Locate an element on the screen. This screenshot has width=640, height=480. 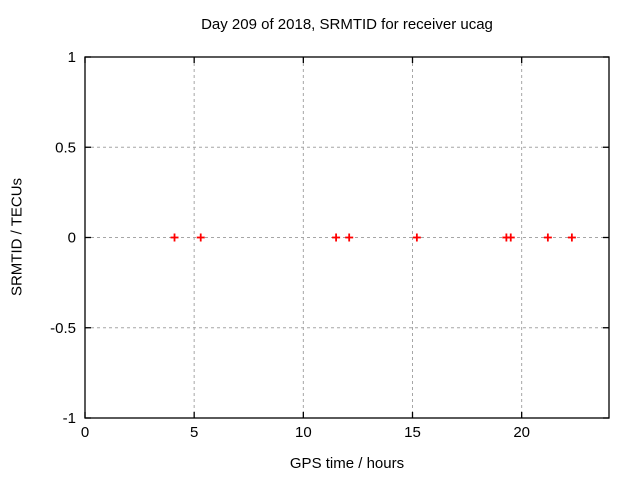
y-tick-label: 1 is located at coordinates (72, 57).